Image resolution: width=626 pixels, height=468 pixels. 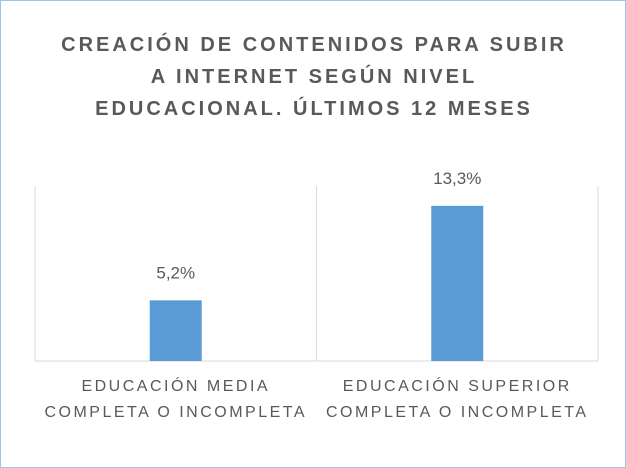 What do you see at coordinates (176, 399) in the screenshot?
I see `x-tick-label: EDUCACIÓN MEDIA COMPLETA O INCOMPLETA` at bounding box center [176, 399].